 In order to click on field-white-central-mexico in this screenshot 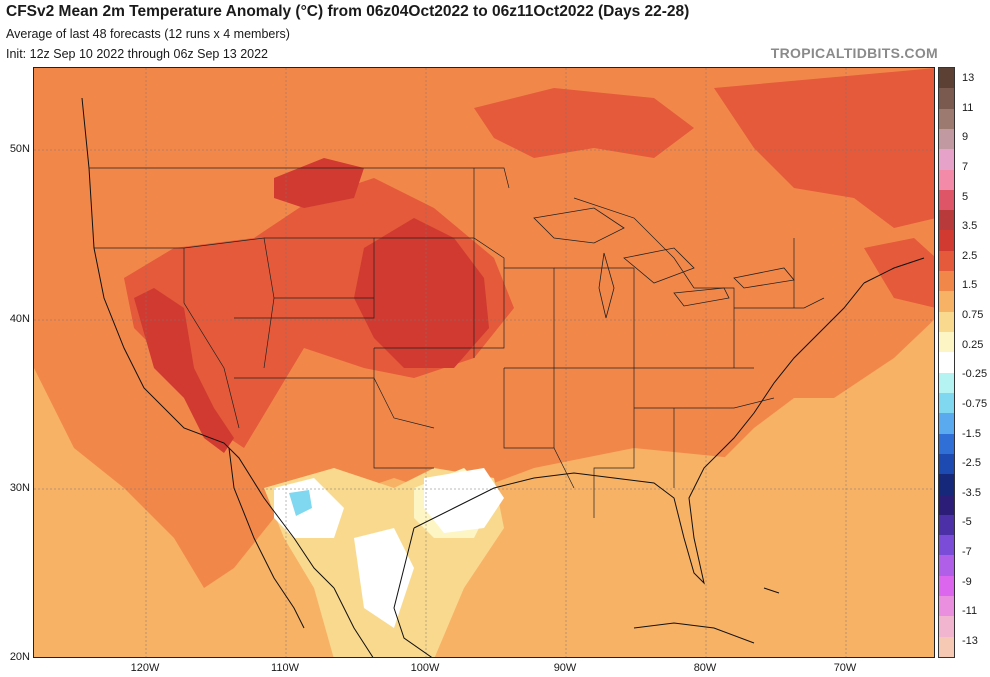, I will do `click(384, 578)`.